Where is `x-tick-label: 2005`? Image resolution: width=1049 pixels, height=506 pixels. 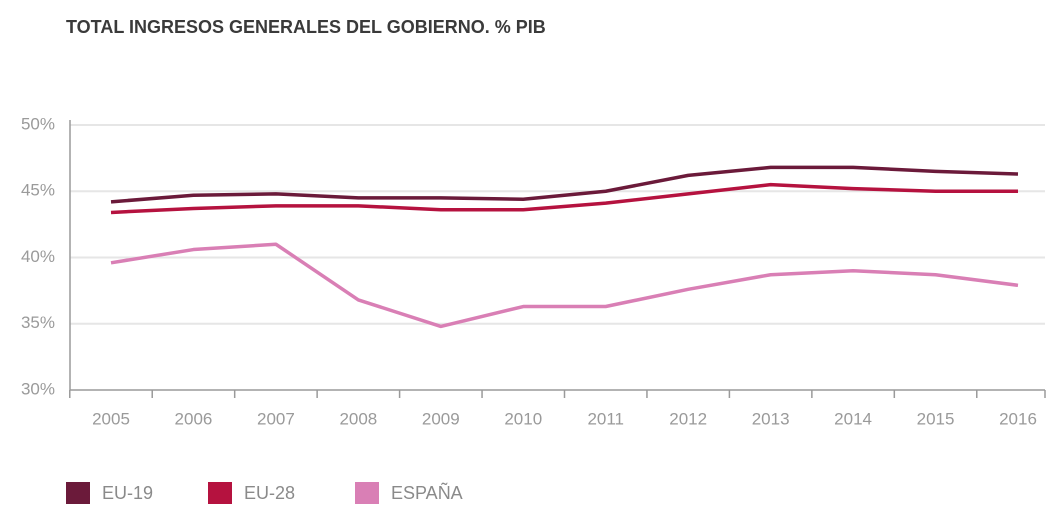
x-tick-label: 2005 is located at coordinates (111, 418).